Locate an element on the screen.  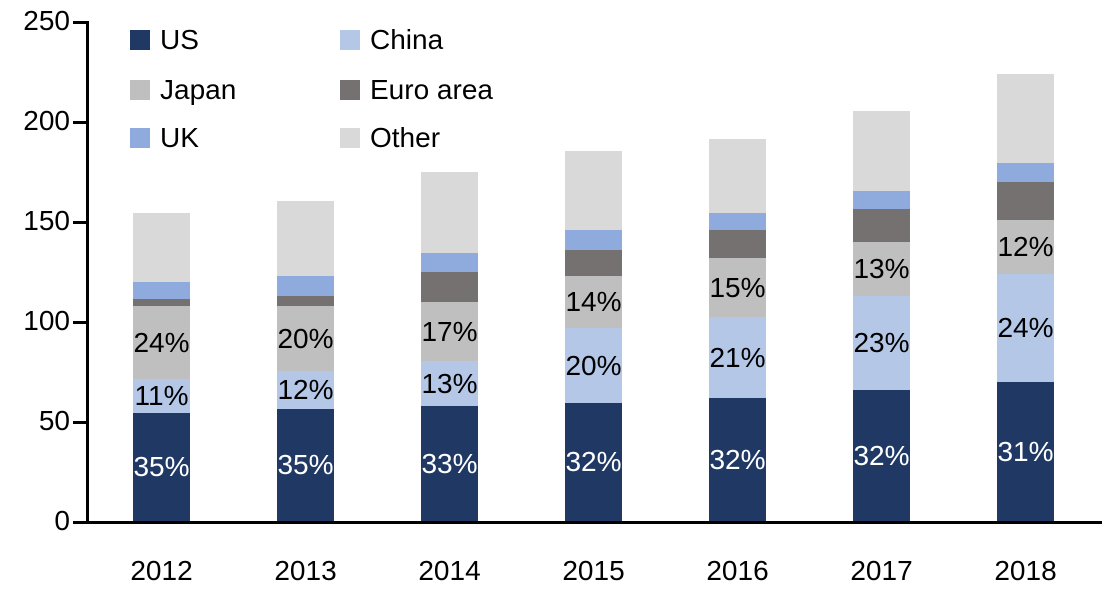
data-label-japan-2013: 20% is located at coordinates (305, 338).